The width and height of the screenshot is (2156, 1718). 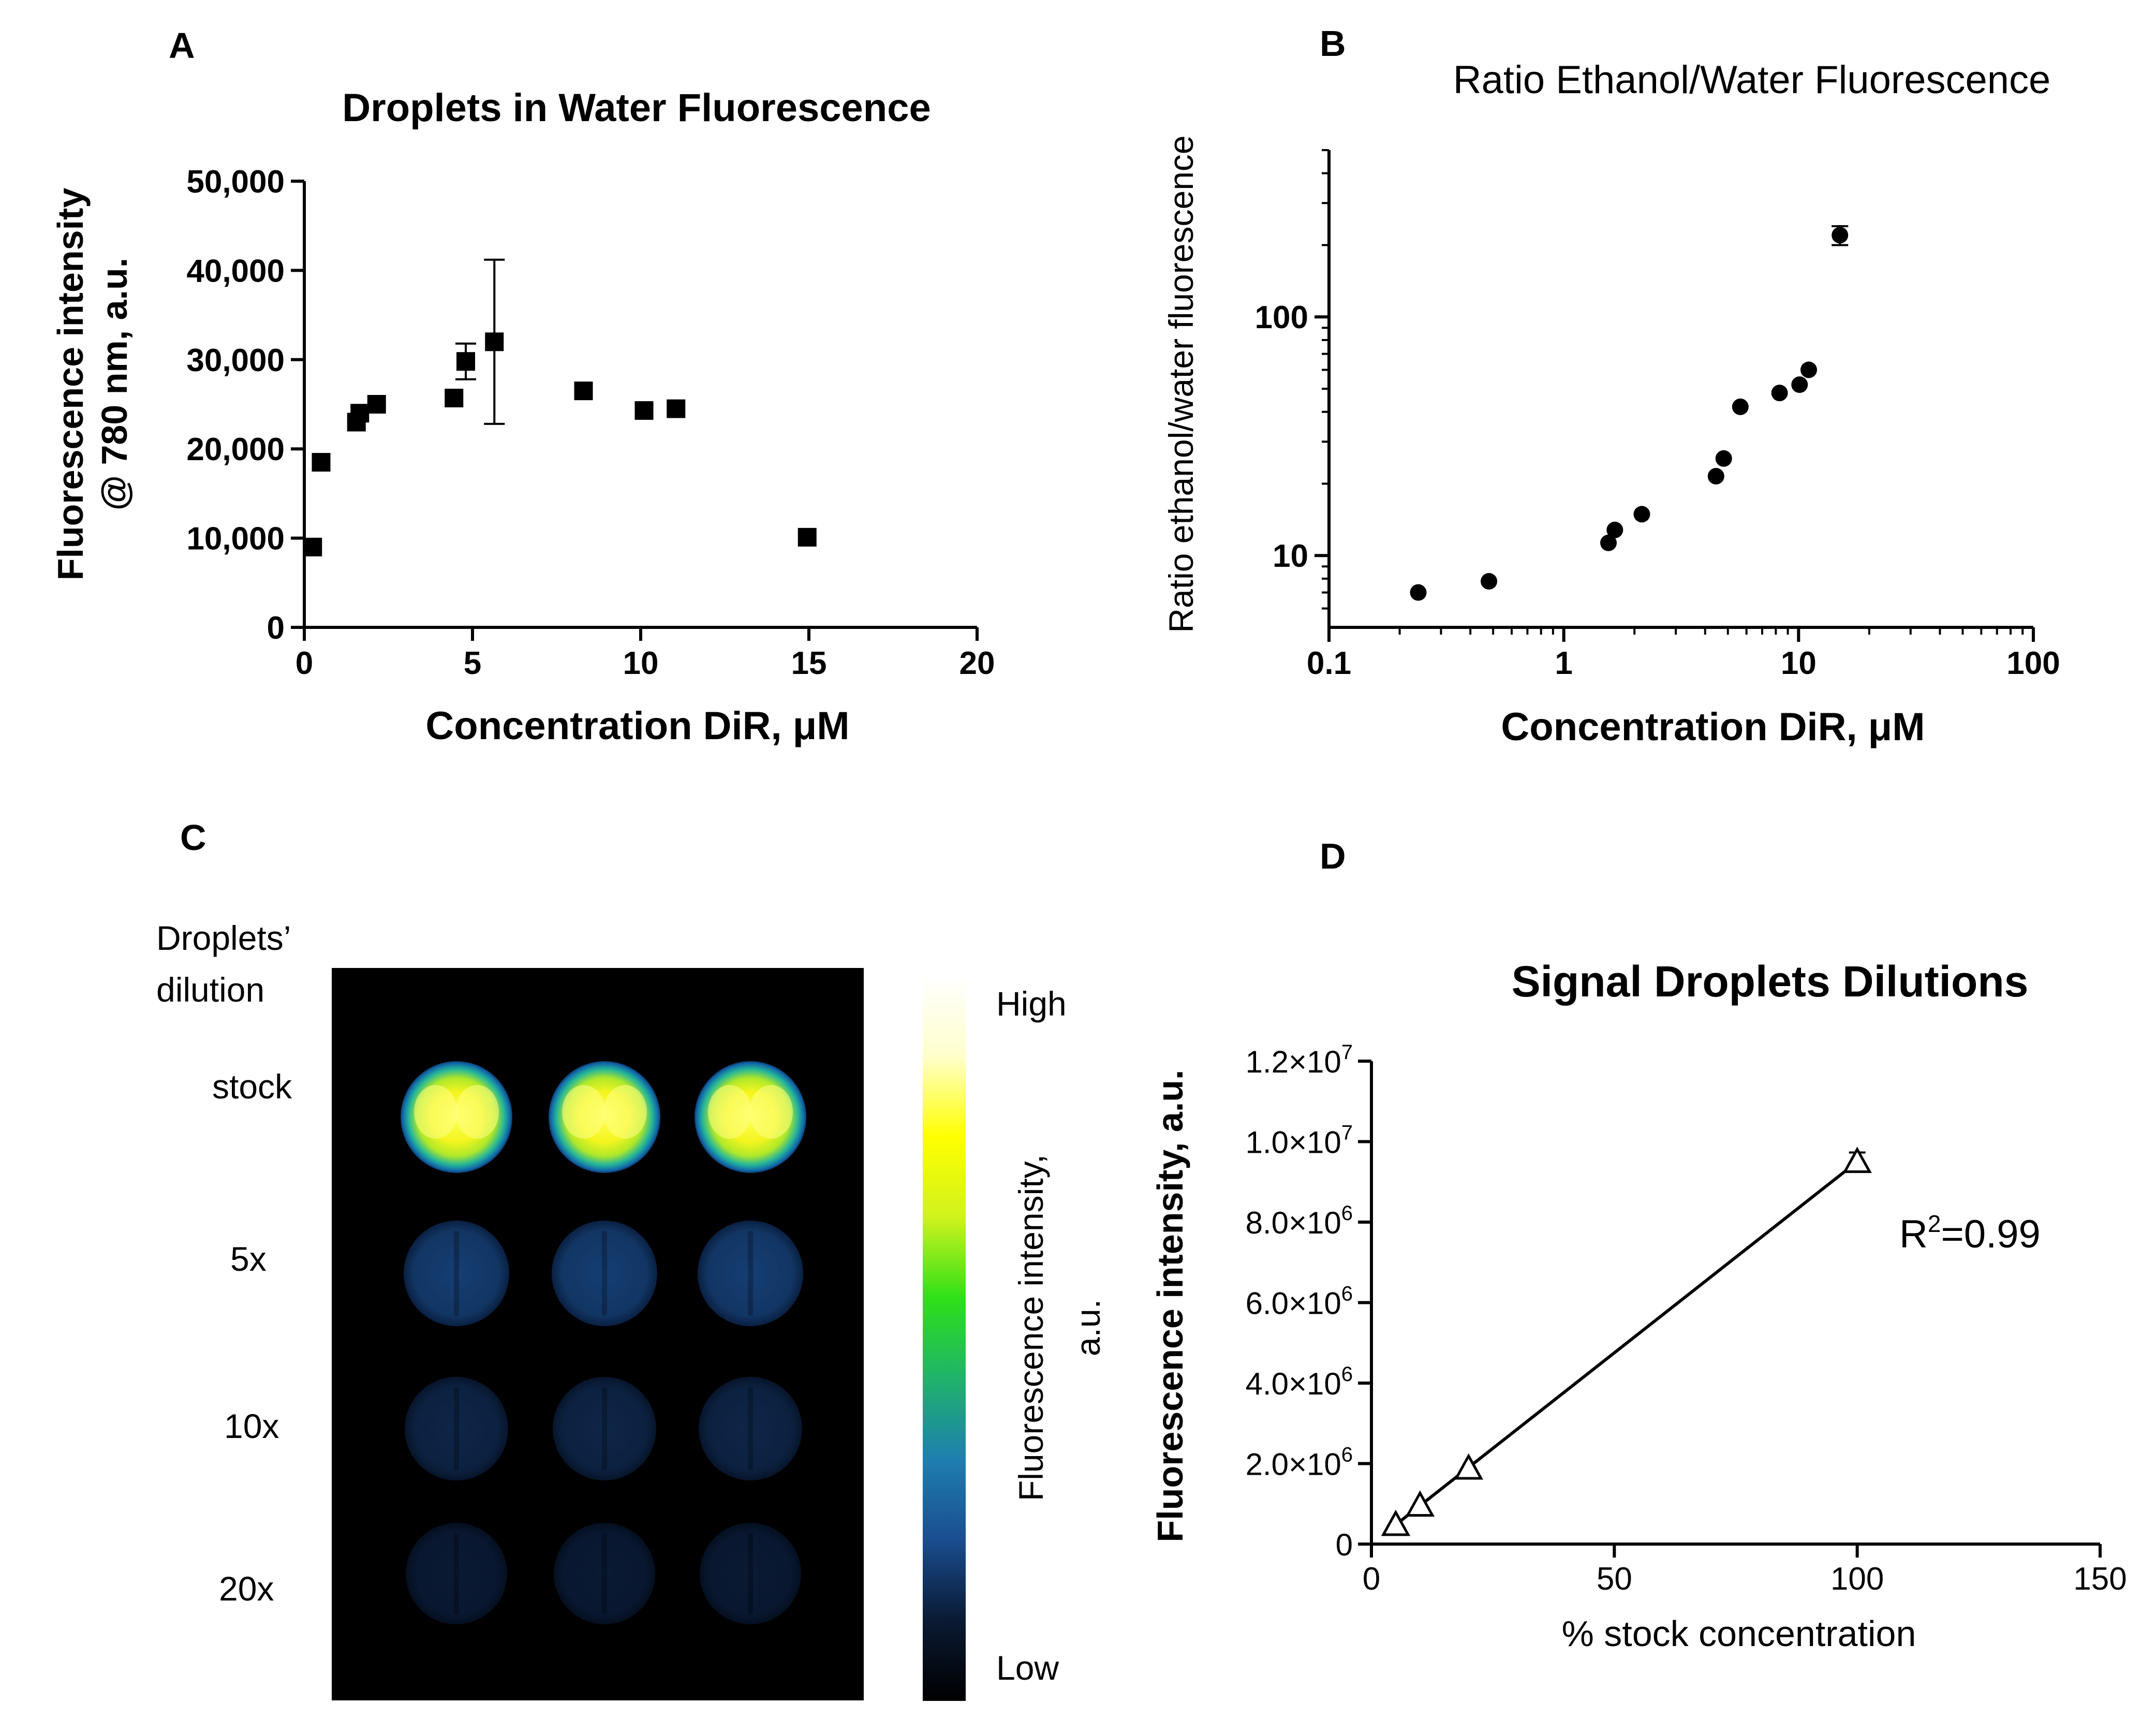 I want to click on panel-b-y-tick-label: 10, so click(x=1290, y=556).